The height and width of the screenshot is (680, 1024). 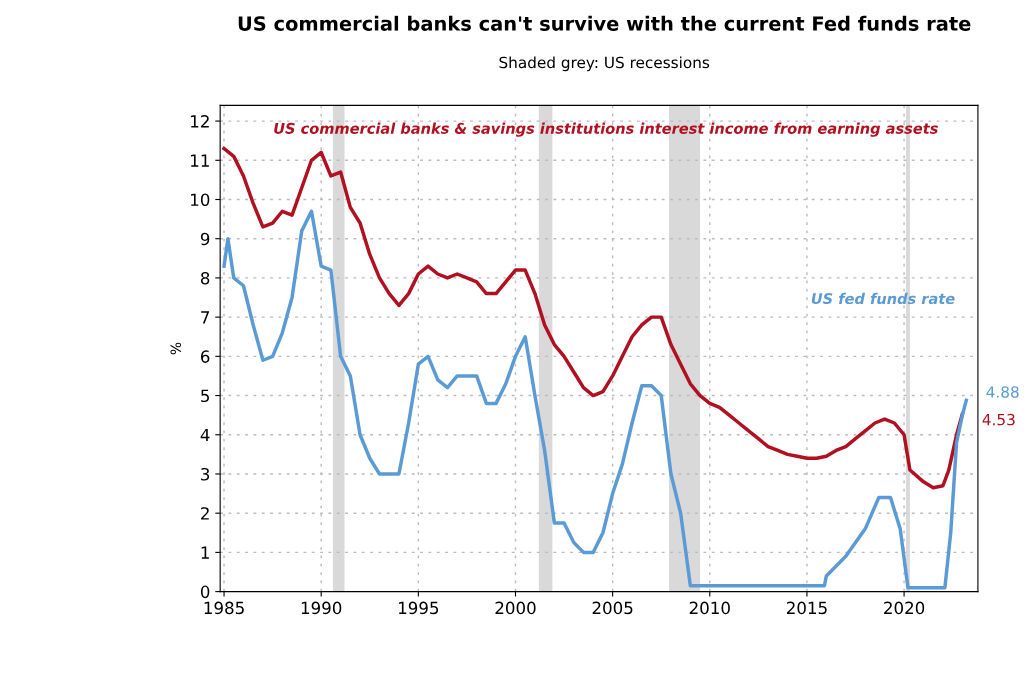 What do you see at coordinates (224, 608) in the screenshot?
I see `x-tick-label: 1985` at bounding box center [224, 608].